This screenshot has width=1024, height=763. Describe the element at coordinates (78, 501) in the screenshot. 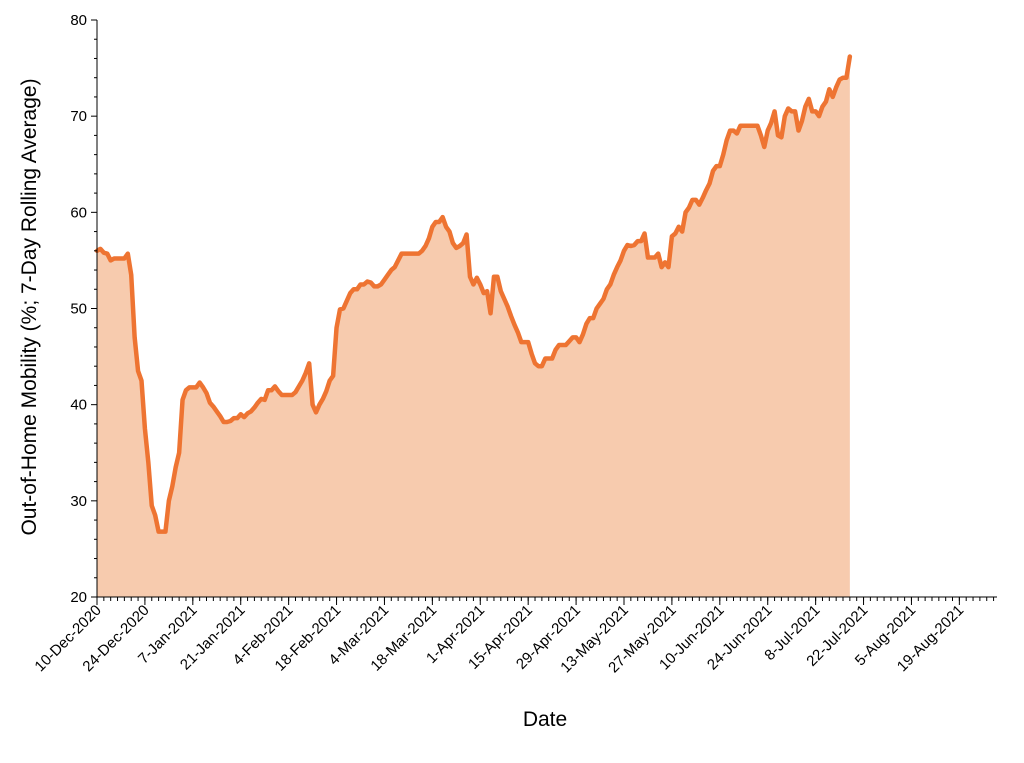

I see `y-tick-label: 30` at that location.